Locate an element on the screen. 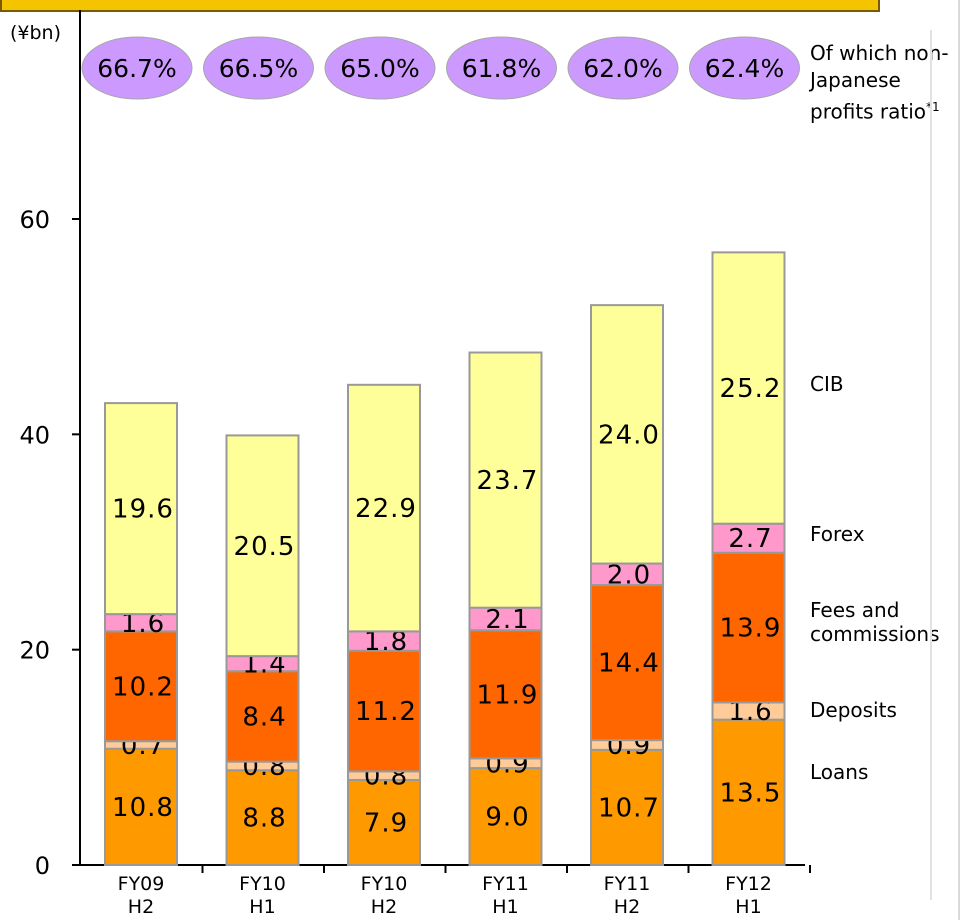 This screenshot has height=920, width=961. legend-deposits: Deposits is located at coordinates (853, 710).